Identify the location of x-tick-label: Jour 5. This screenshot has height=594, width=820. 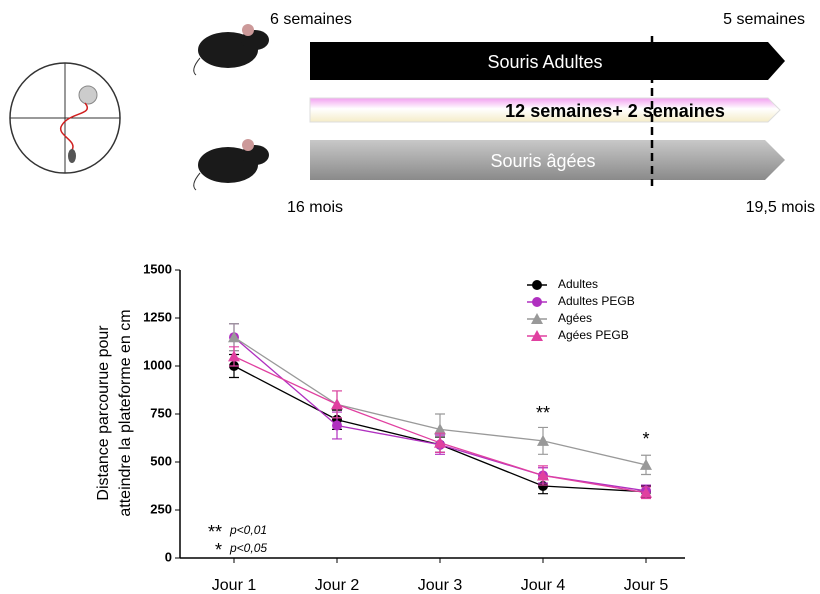
(646, 585).